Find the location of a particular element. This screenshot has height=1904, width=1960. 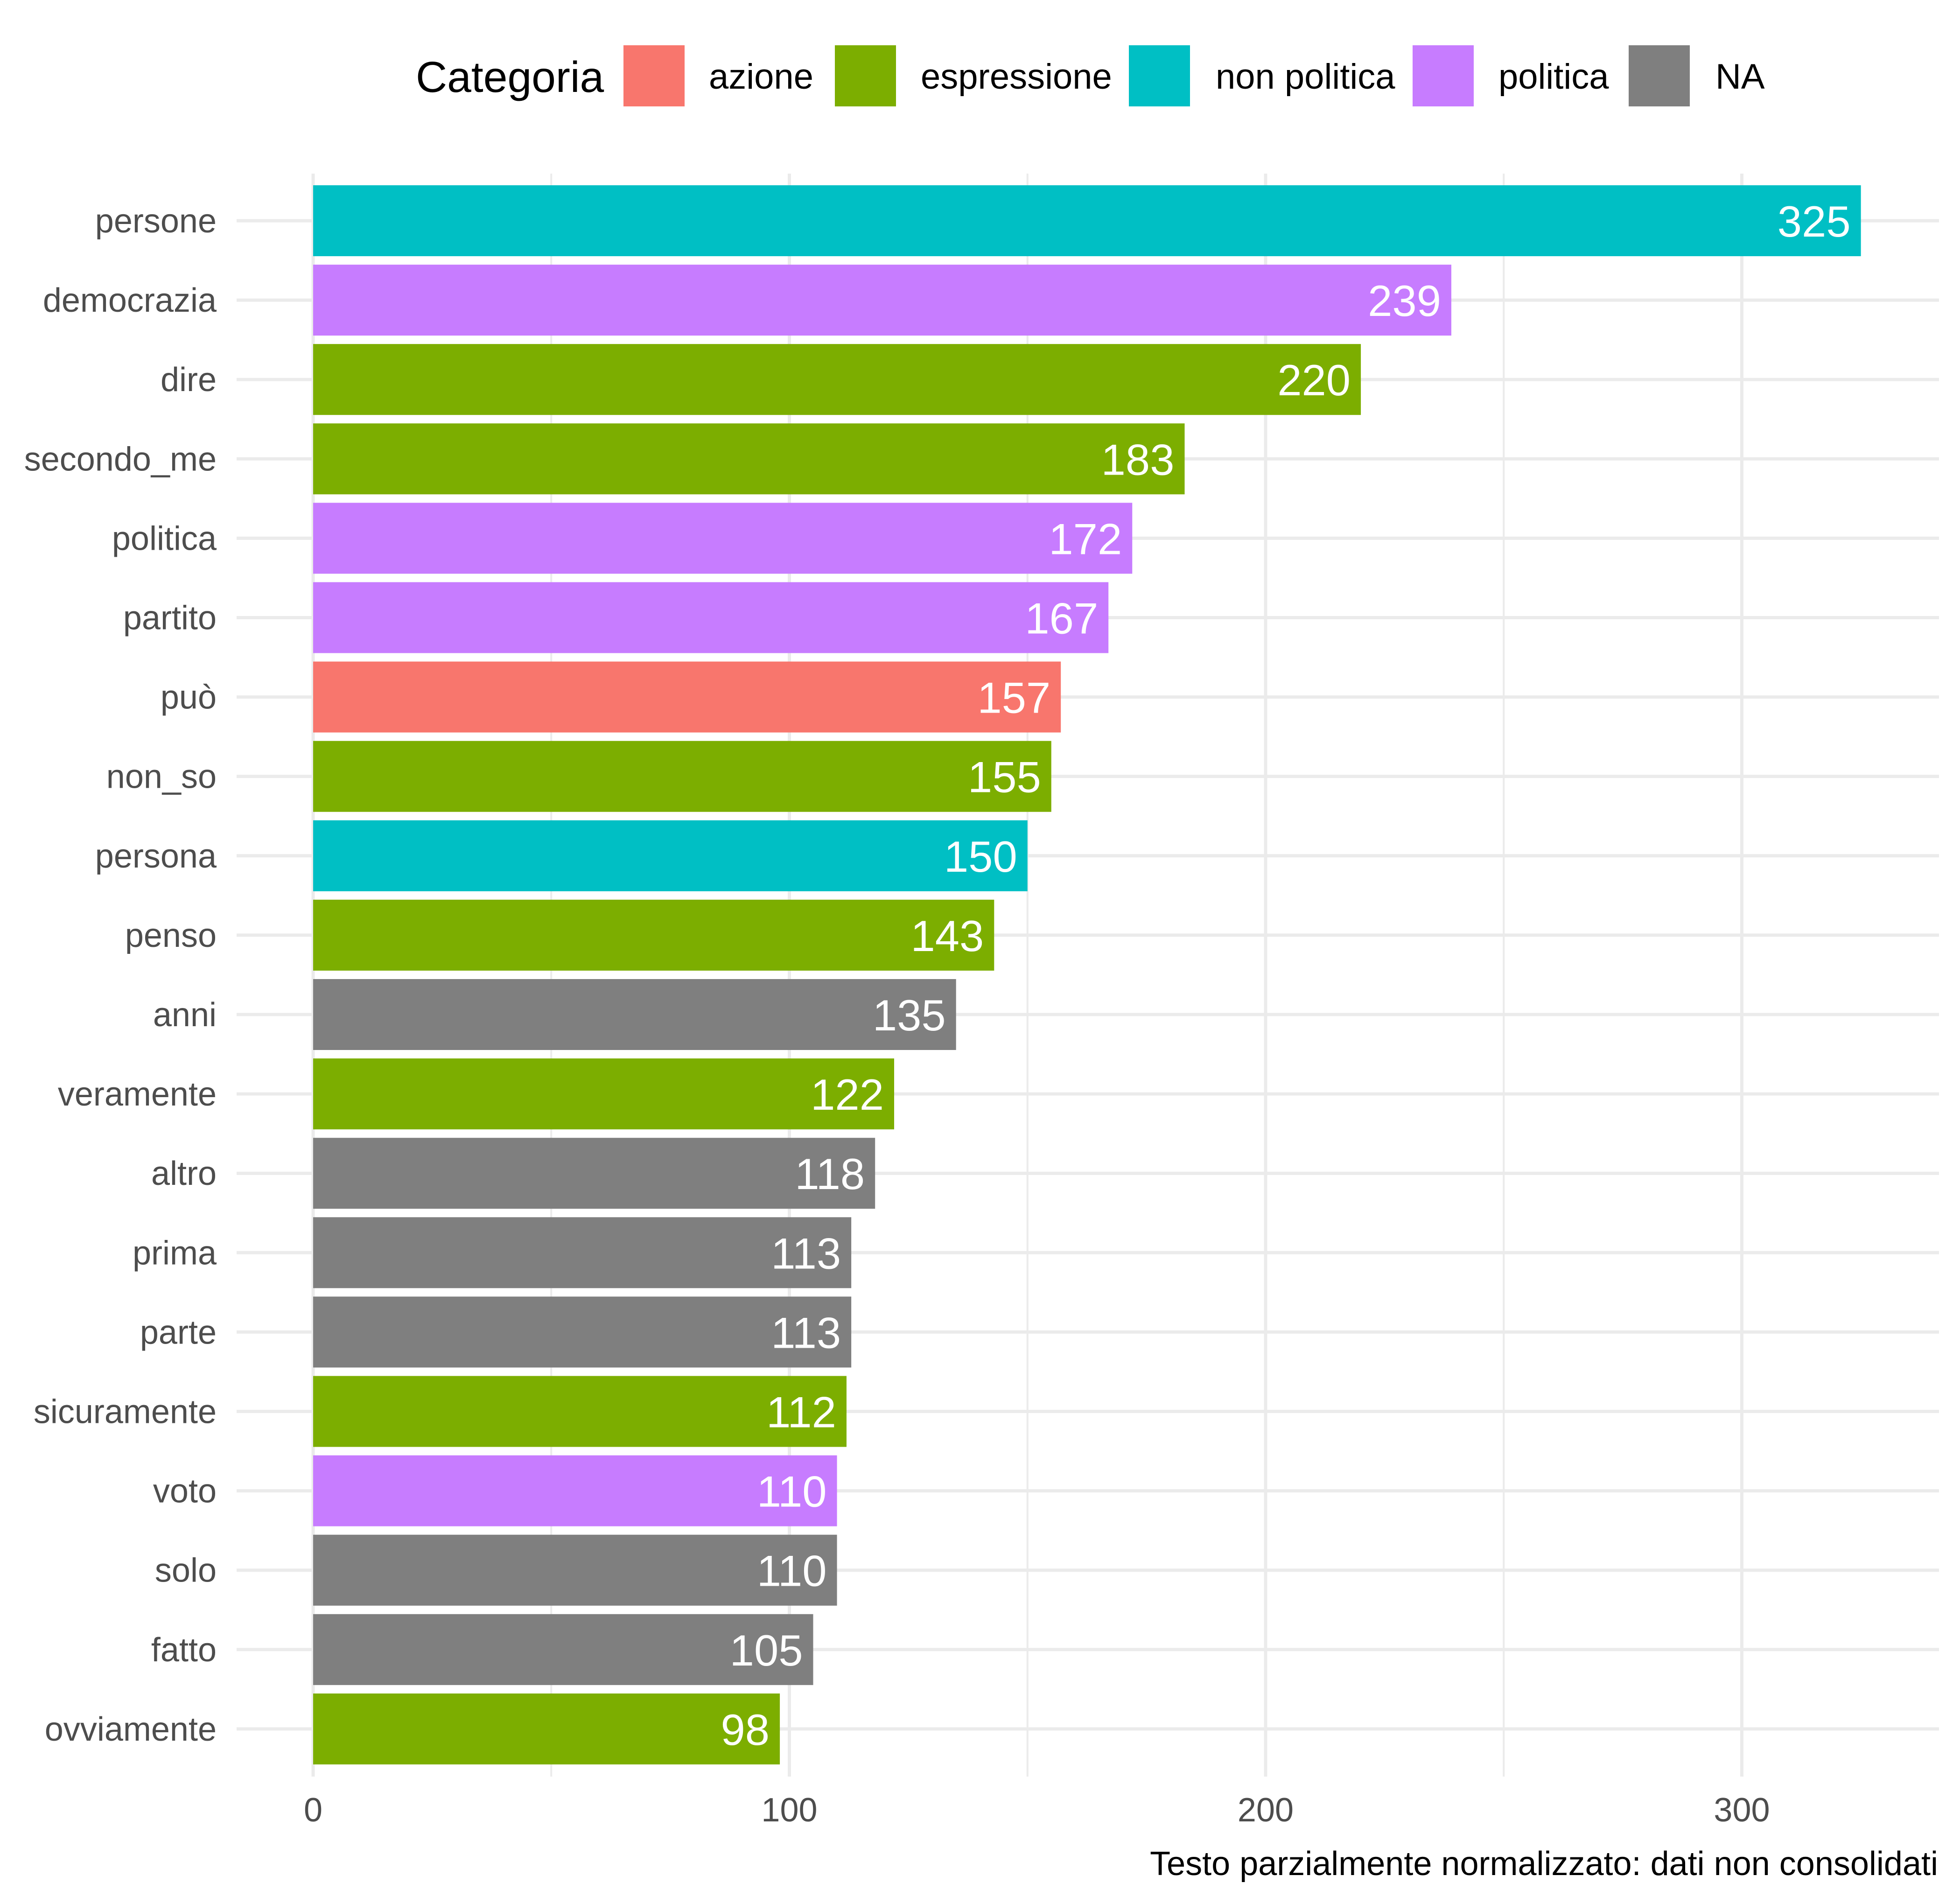

x-axis-labels: 0 100 200 300 is located at coordinates (1037, 1810).